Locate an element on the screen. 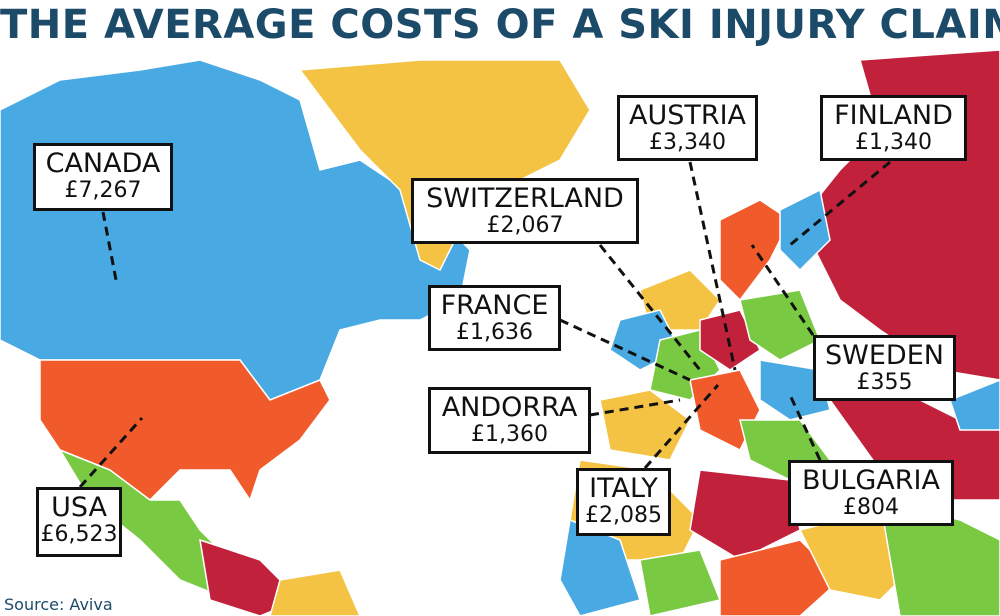 Image resolution: width=1000 pixels, height=616 pixels. country-name: CANADA is located at coordinates (103, 163).